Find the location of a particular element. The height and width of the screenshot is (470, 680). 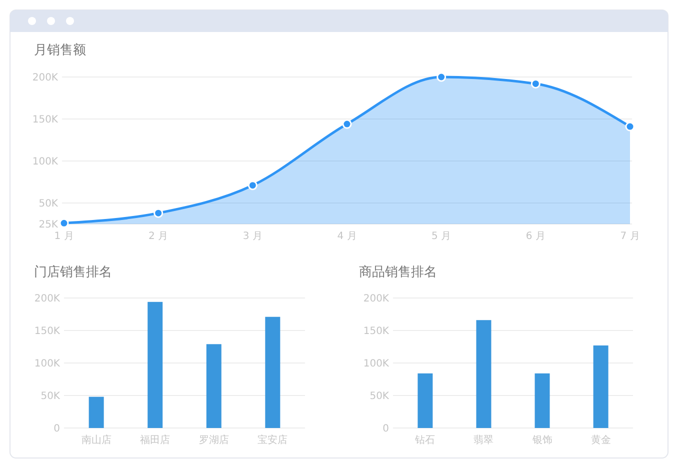

x-tick-label: 5 月 is located at coordinates (442, 236).